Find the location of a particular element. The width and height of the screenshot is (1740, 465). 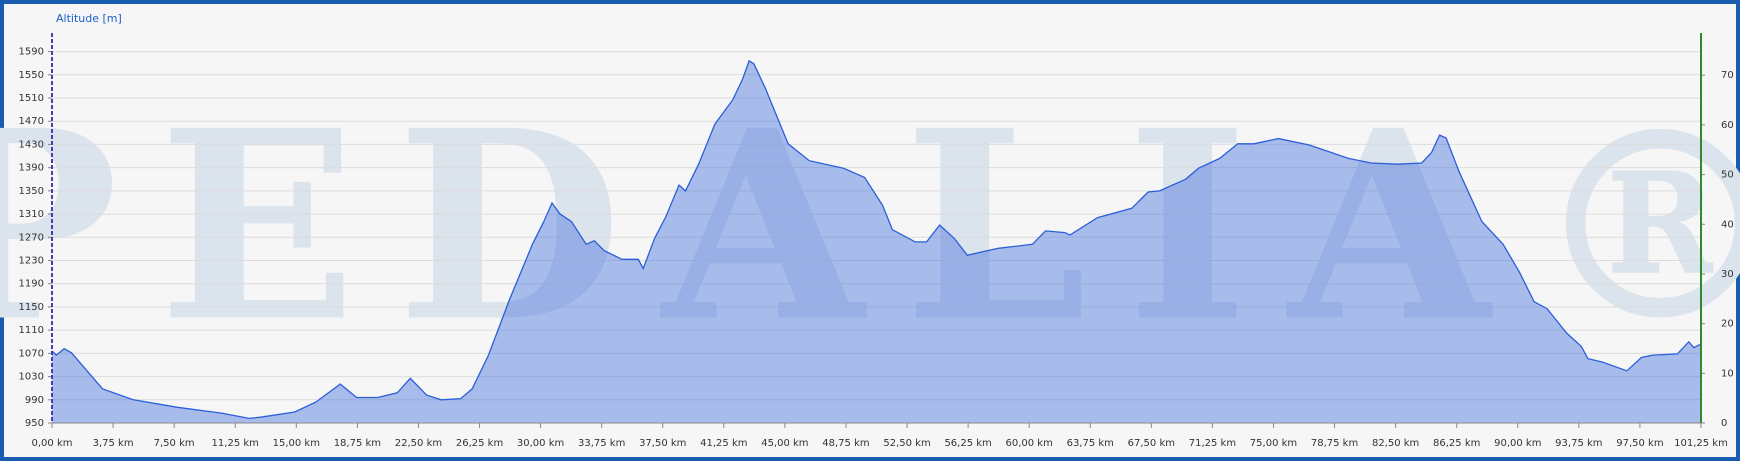

y-tick-label: 990 is located at coordinates (34, 400).